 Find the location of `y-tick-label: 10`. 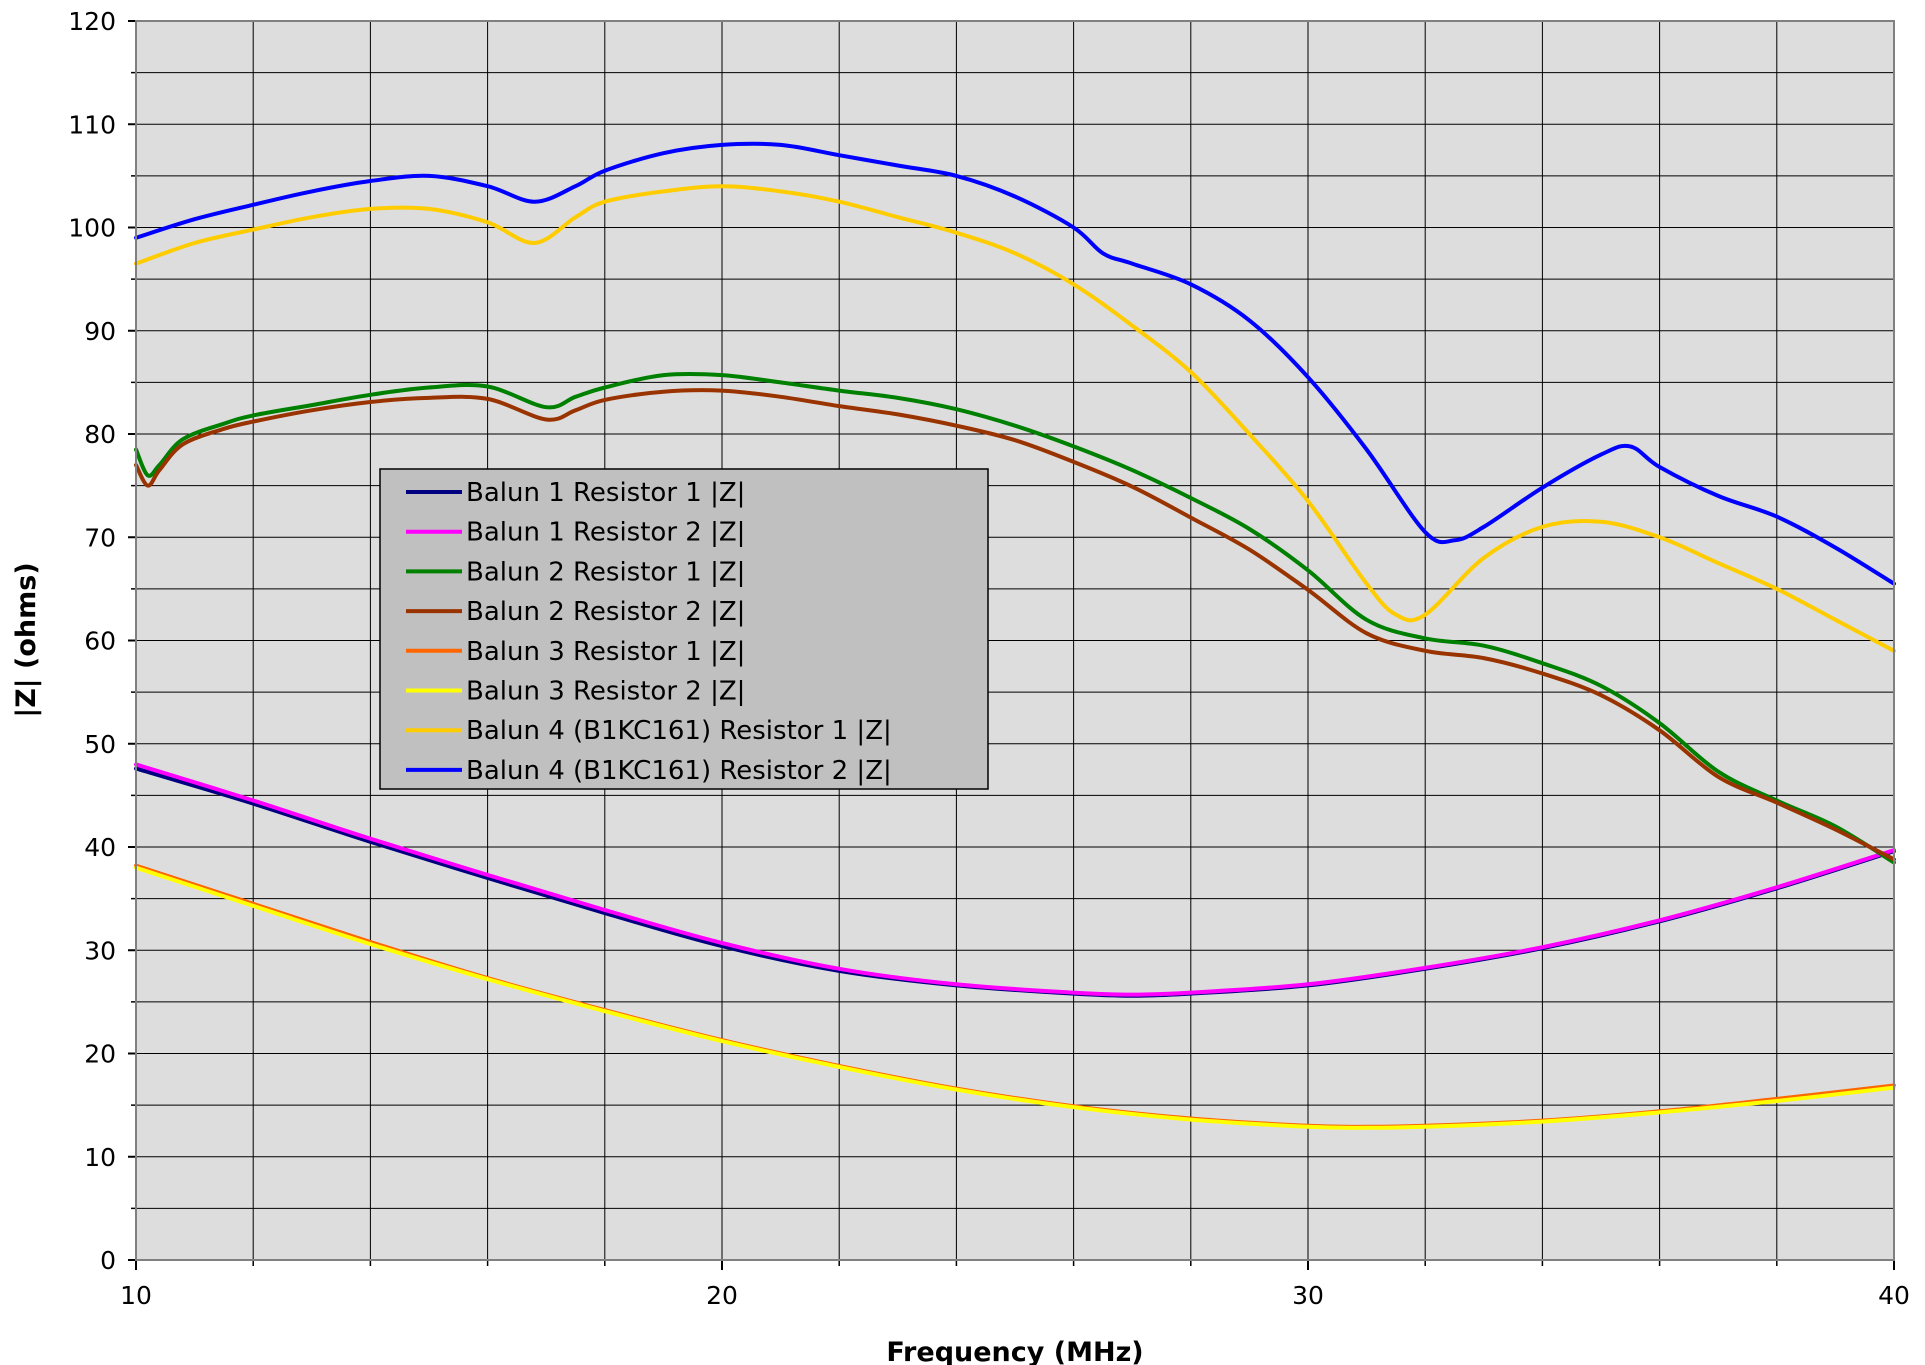

y-tick-label: 10 is located at coordinates (100, 1157).